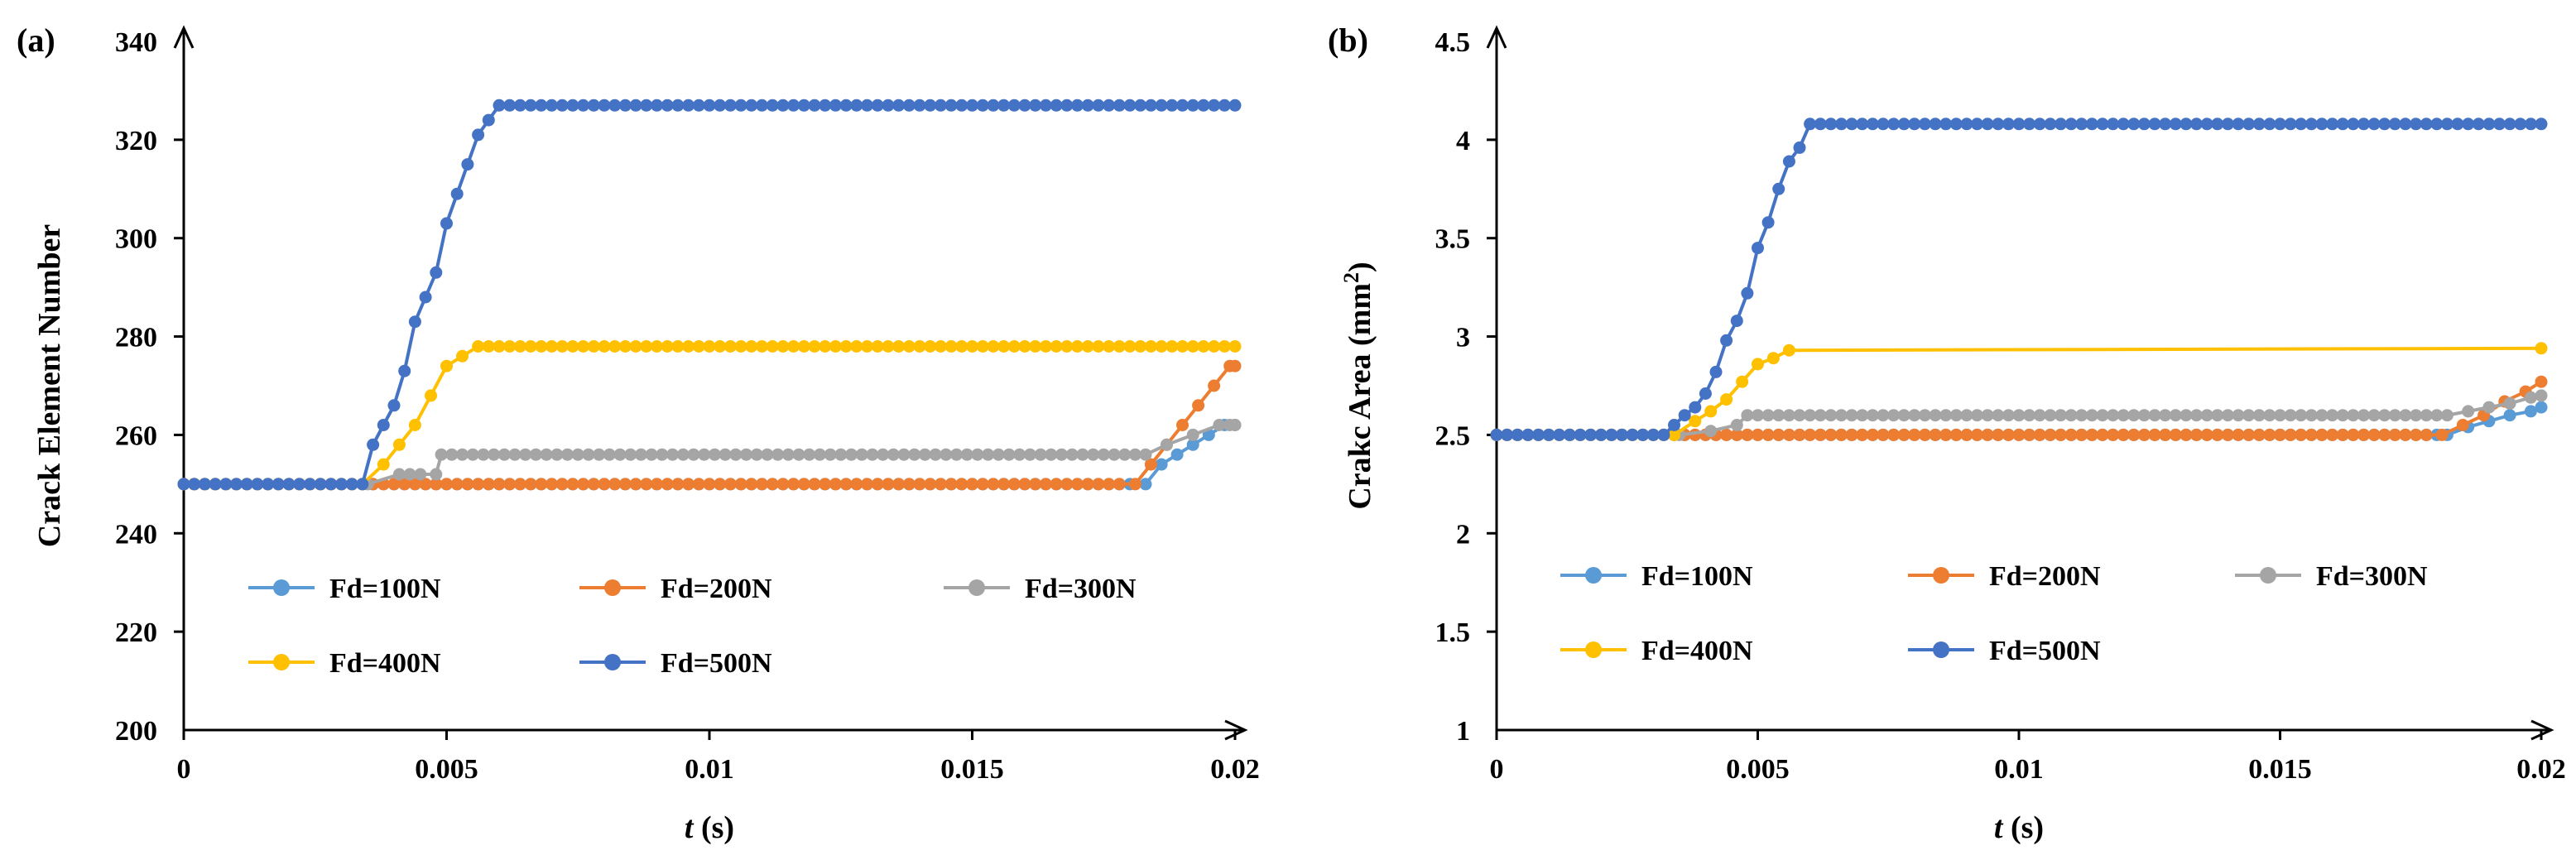 Image resolution: width=2576 pixels, height=860 pixels. What do you see at coordinates (136, 534) in the screenshot?
I see `y-tick-label: 240` at bounding box center [136, 534].